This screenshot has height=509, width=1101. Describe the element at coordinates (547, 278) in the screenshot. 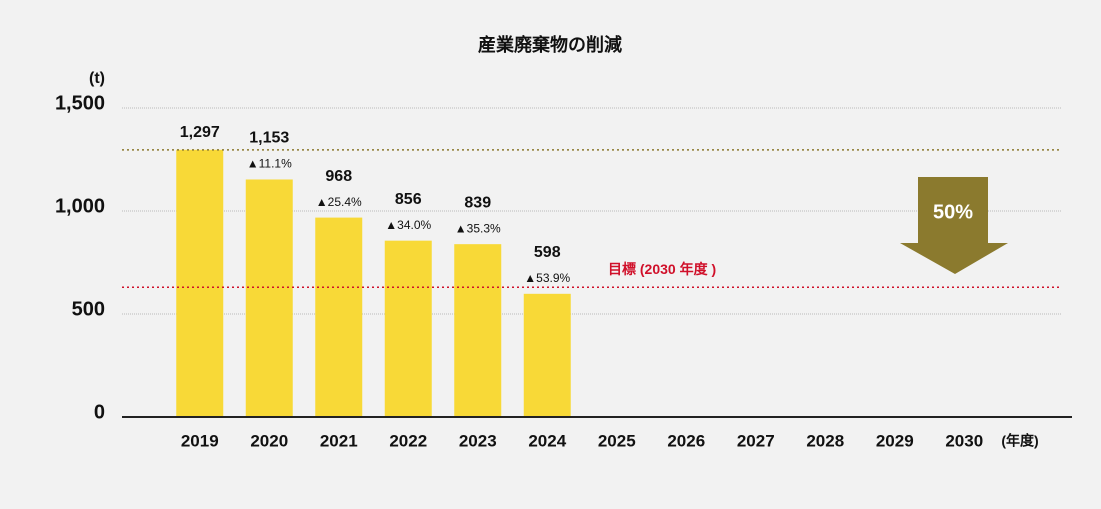

I see `change-label: ▲53.9%` at that location.